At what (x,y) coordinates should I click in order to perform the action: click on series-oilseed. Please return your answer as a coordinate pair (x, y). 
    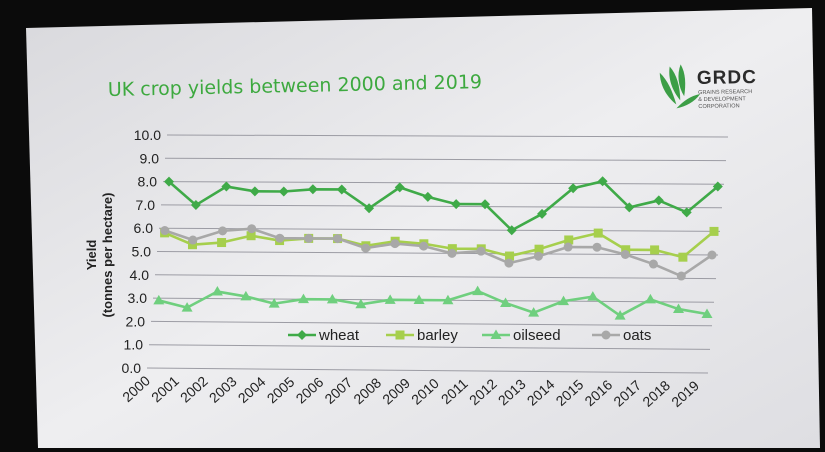
    Looking at the image, I should click on (433, 302).